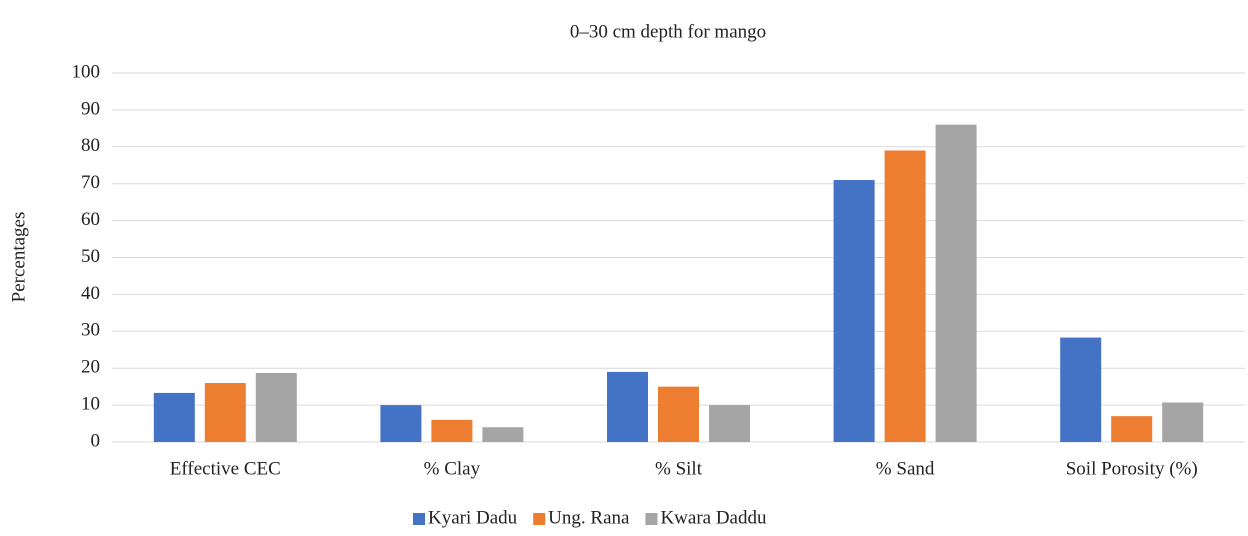  What do you see at coordinates (96, 440) in the screenshot?
I see `y-tick-label: 0` at bounding box center [96, 440].